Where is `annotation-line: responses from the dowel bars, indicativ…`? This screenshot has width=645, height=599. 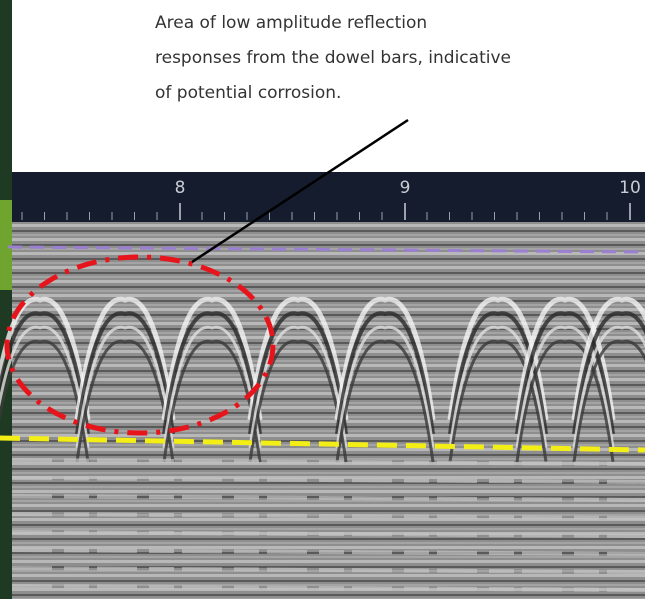 annotation-line: responses from the dowel bars, indicativ… is located at coordinates (333, 58).